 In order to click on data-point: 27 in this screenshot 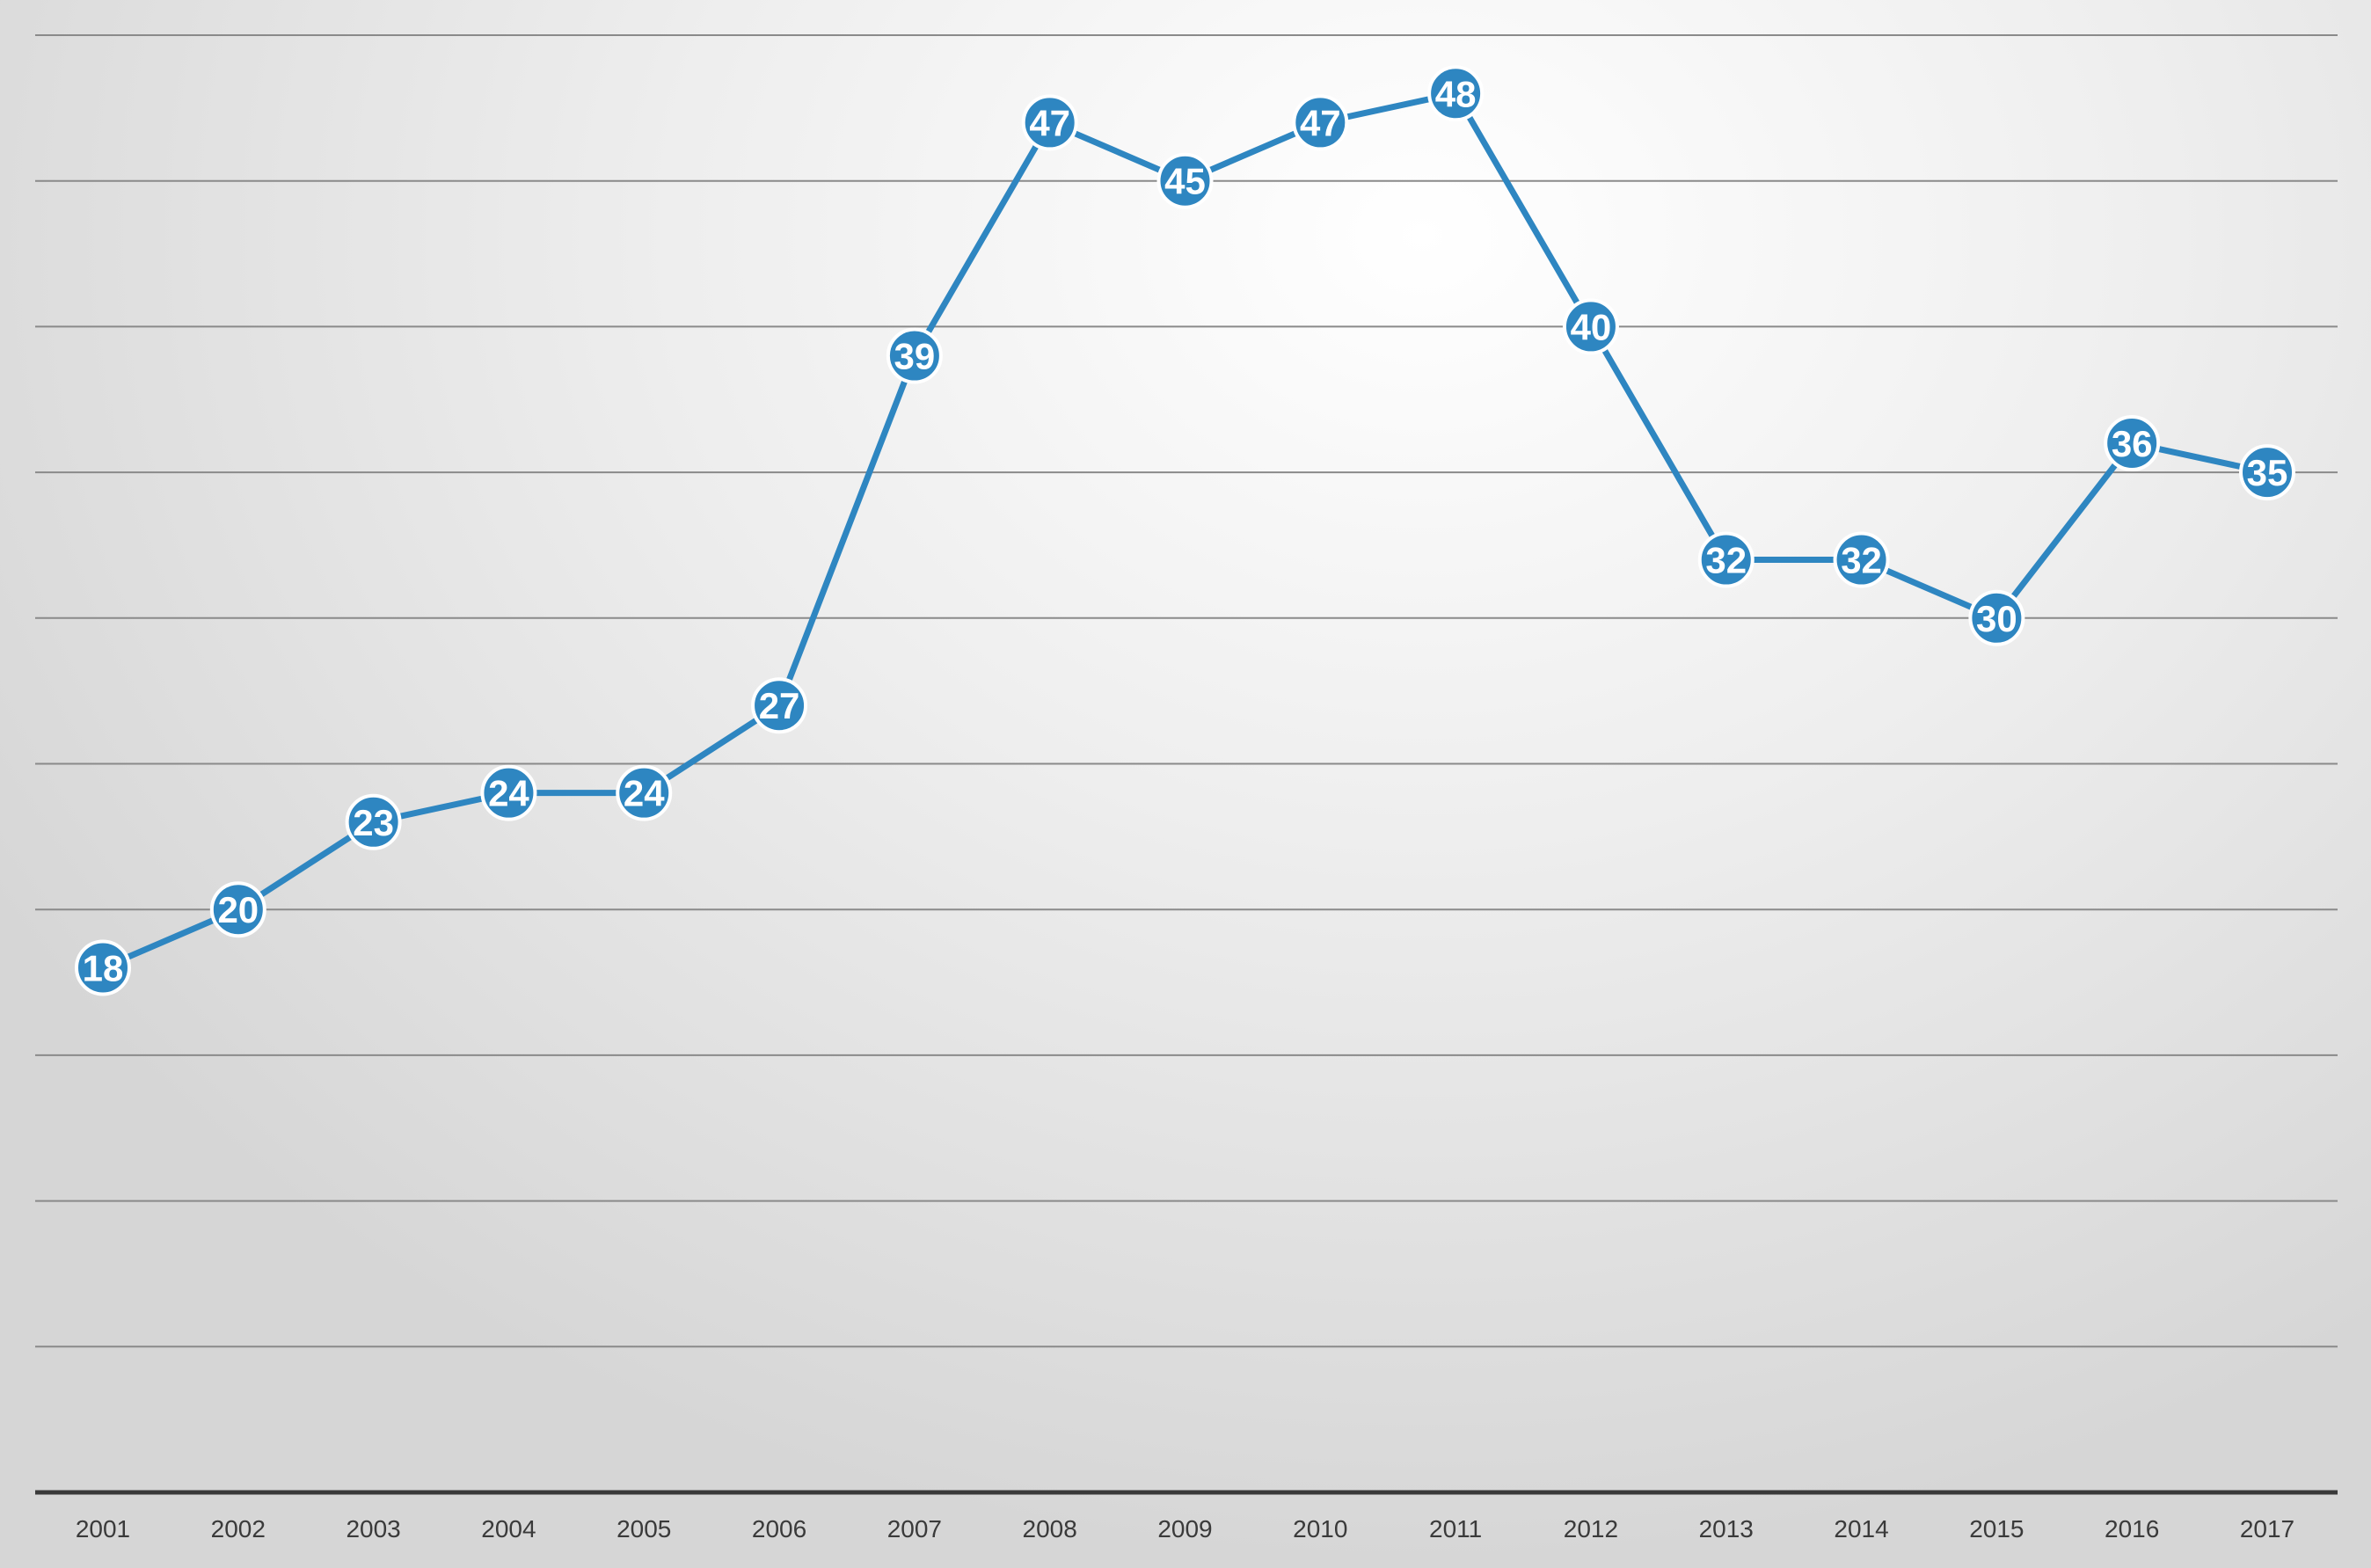, I will do `click(779, 705)`.